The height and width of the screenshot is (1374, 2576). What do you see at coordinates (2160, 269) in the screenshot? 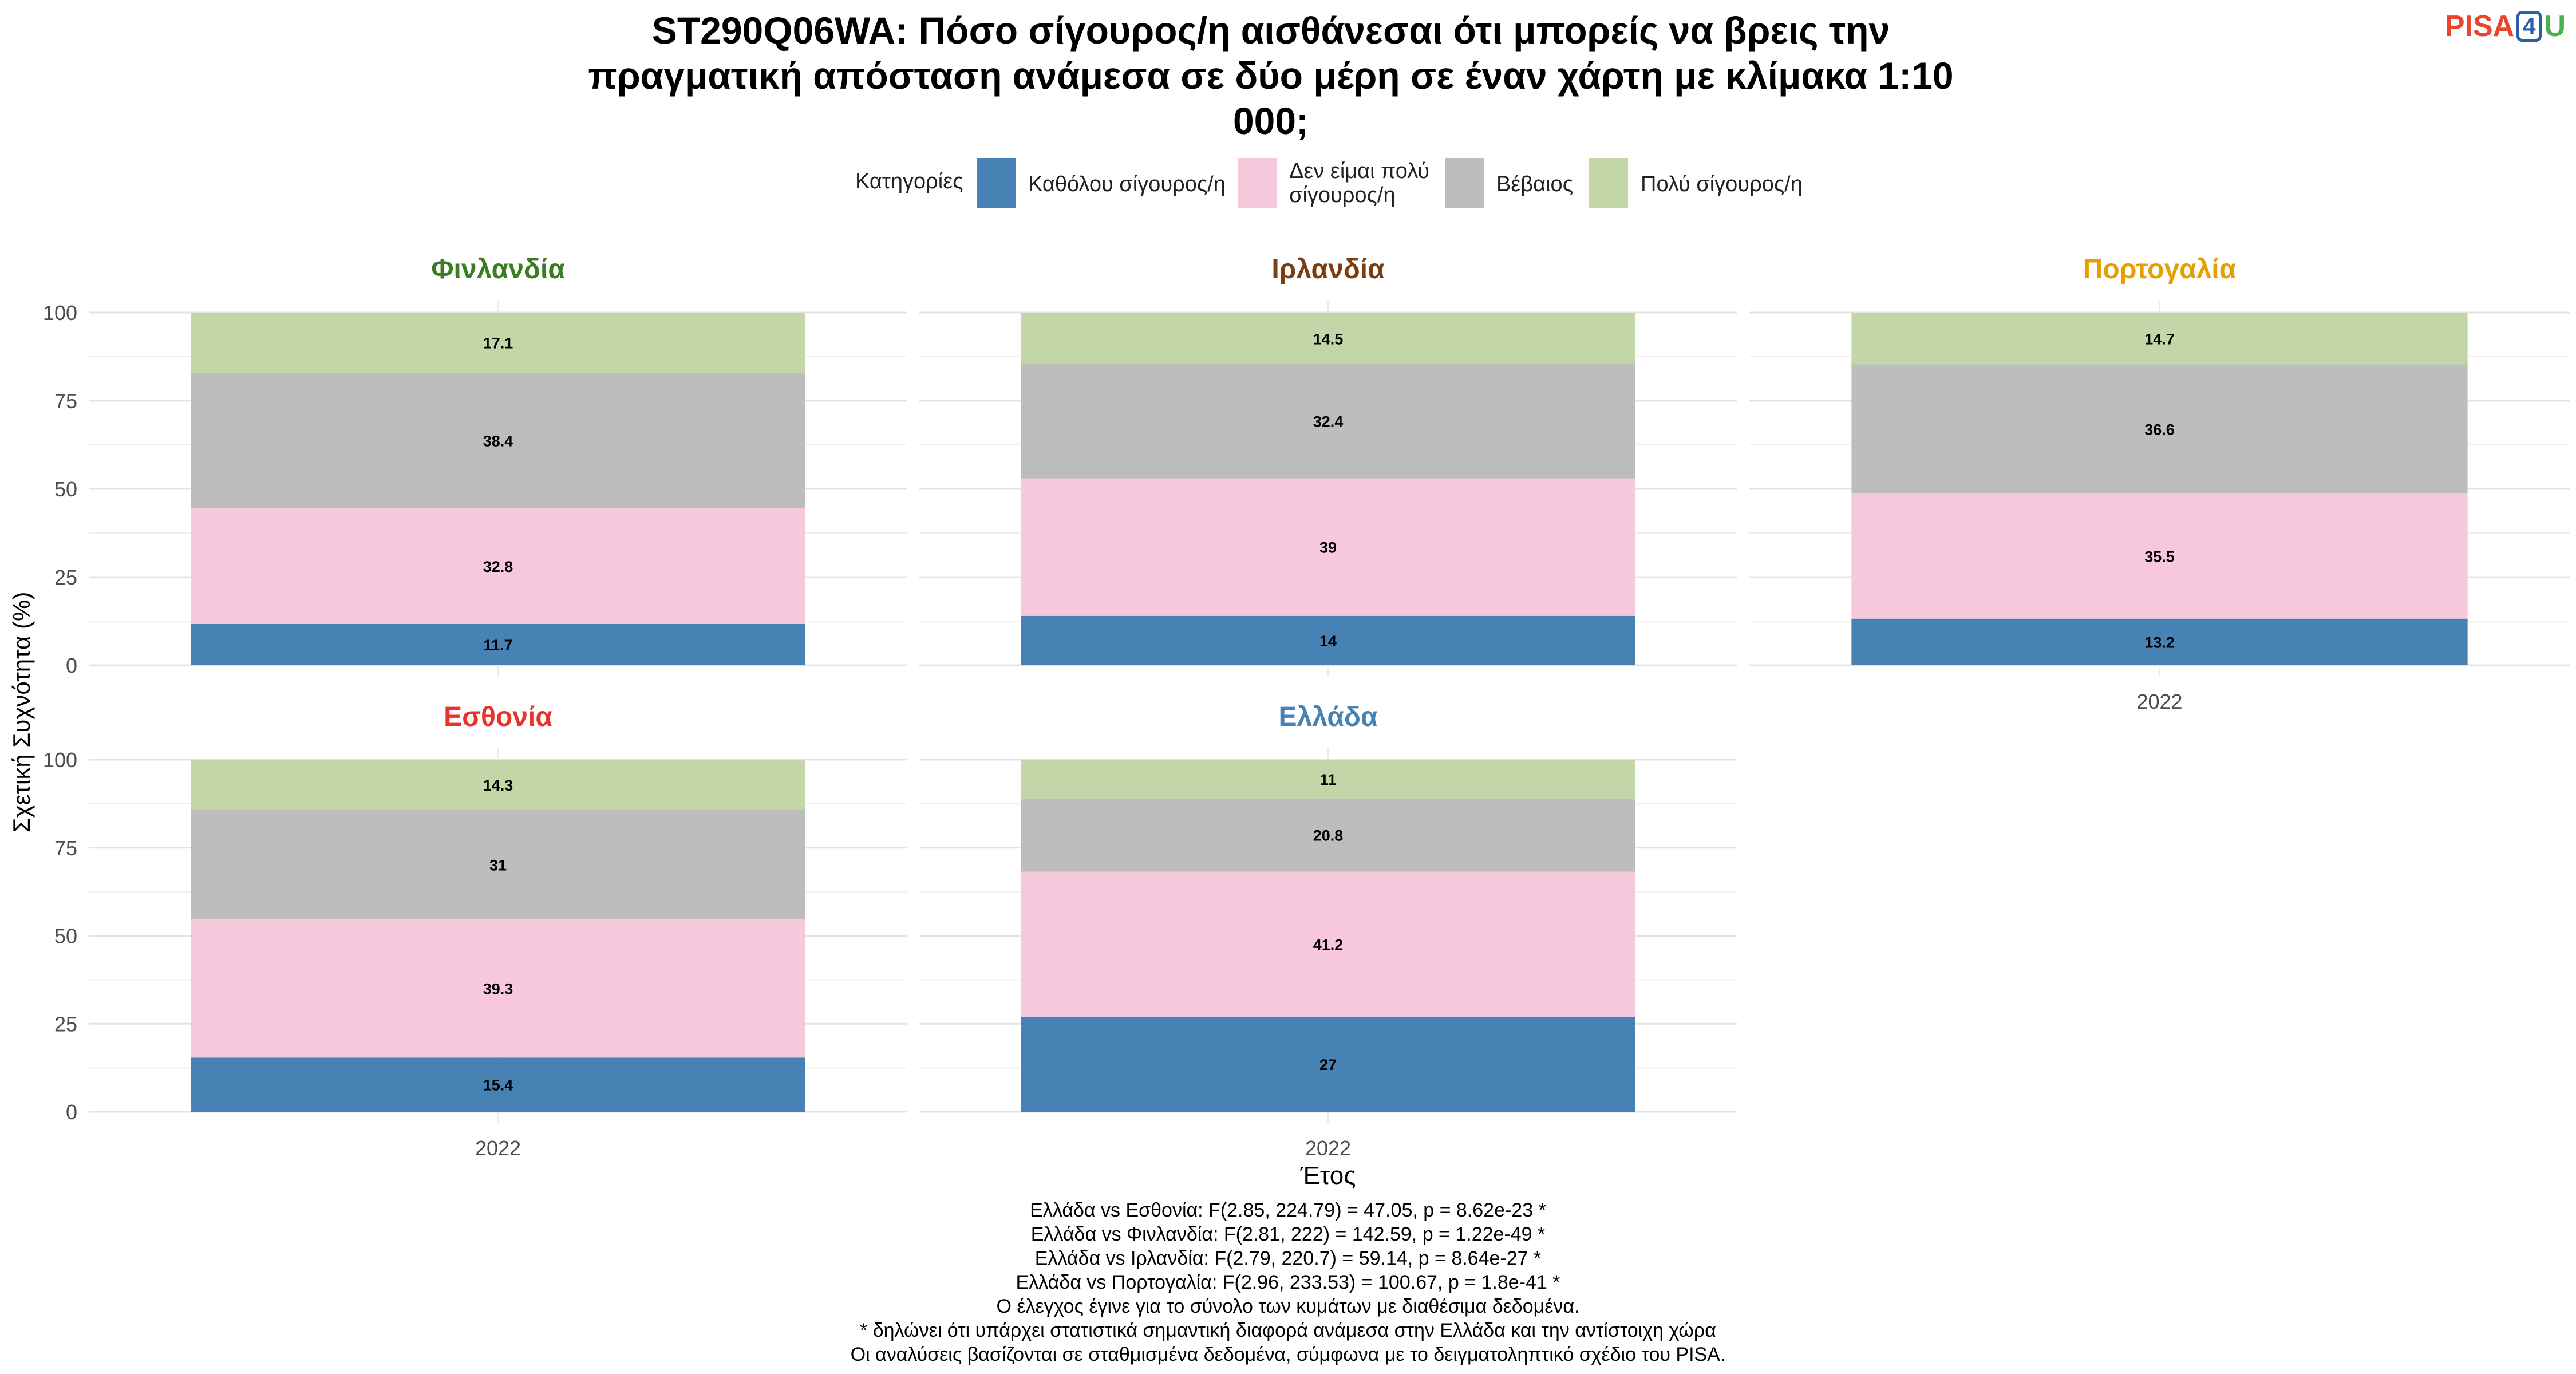
I see `panel-title: Πορτογαλία` at bounding box center [2160, 269].